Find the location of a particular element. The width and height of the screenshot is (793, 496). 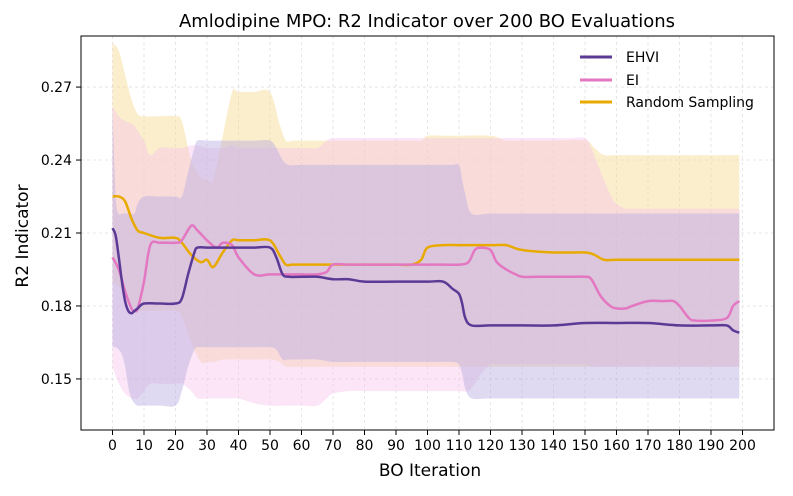

x-tick-label: 40 is located at coordinates (239, 446).